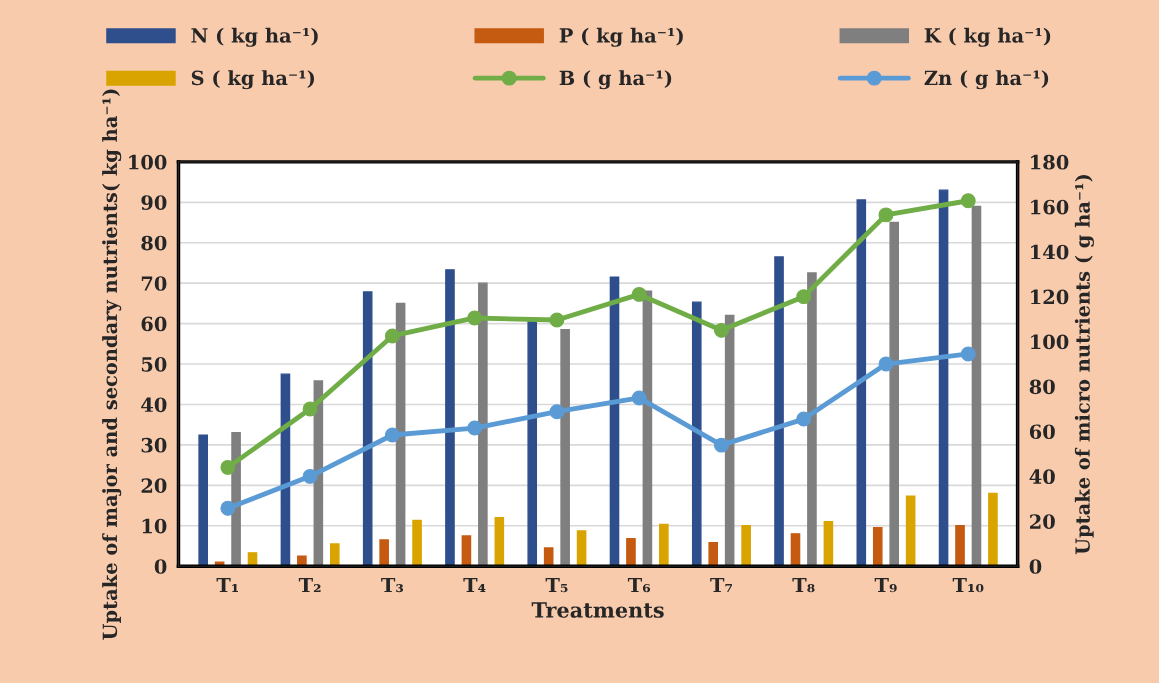 The width and height of the screenshot is (1159, 683). Describe the element at coordinates (1050, 297) in the screenshot. I see `y2-tick-label: 120` at that location.